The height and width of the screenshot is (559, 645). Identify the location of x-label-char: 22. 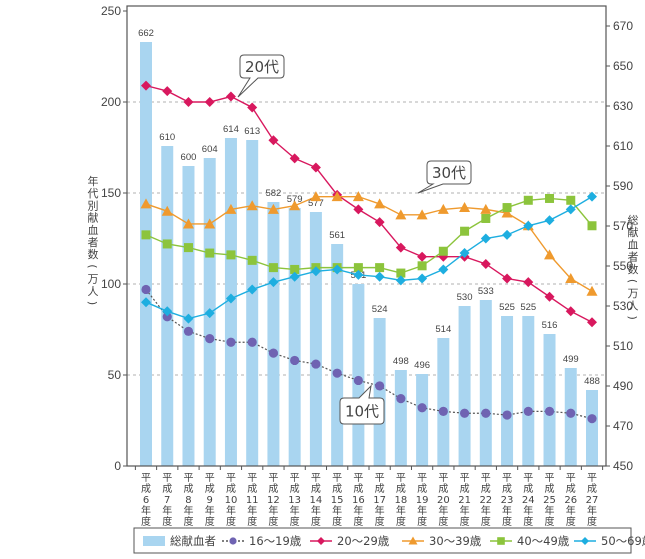
(485, 500).